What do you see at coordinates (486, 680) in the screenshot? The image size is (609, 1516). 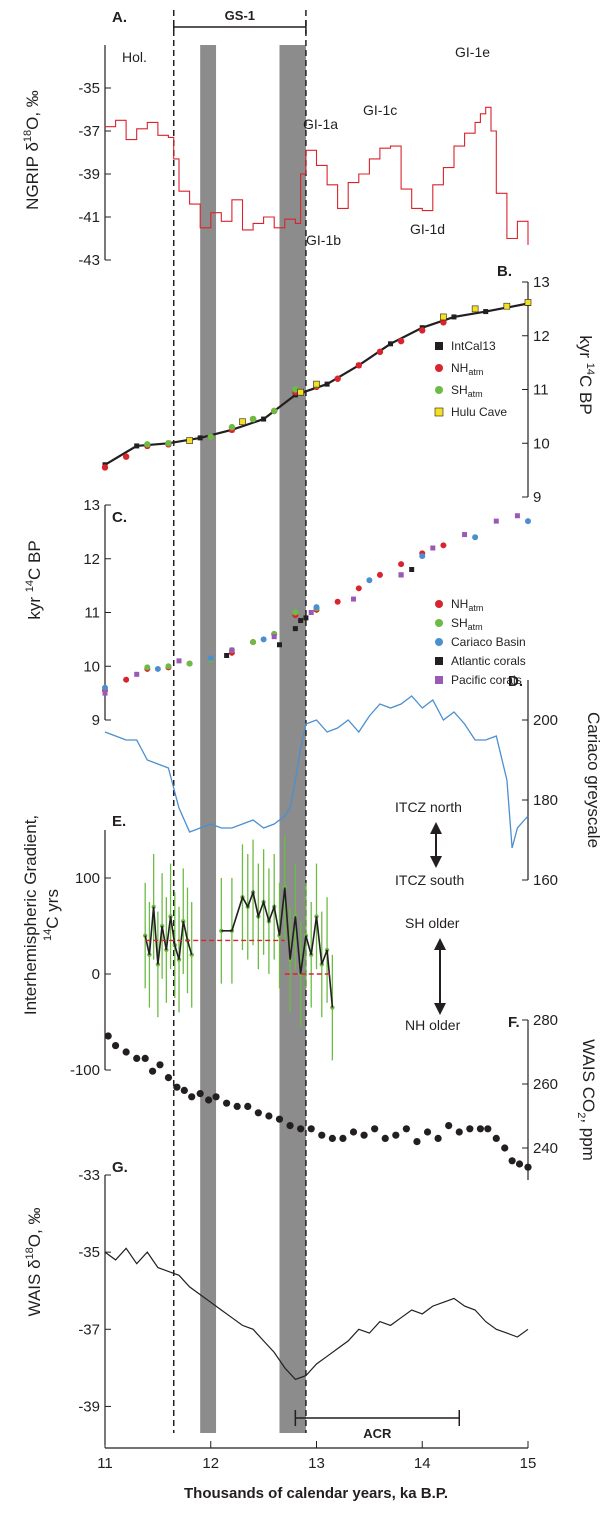 I see `legend-c-label-4: Pacific corals` at bounding box center [486, 680].